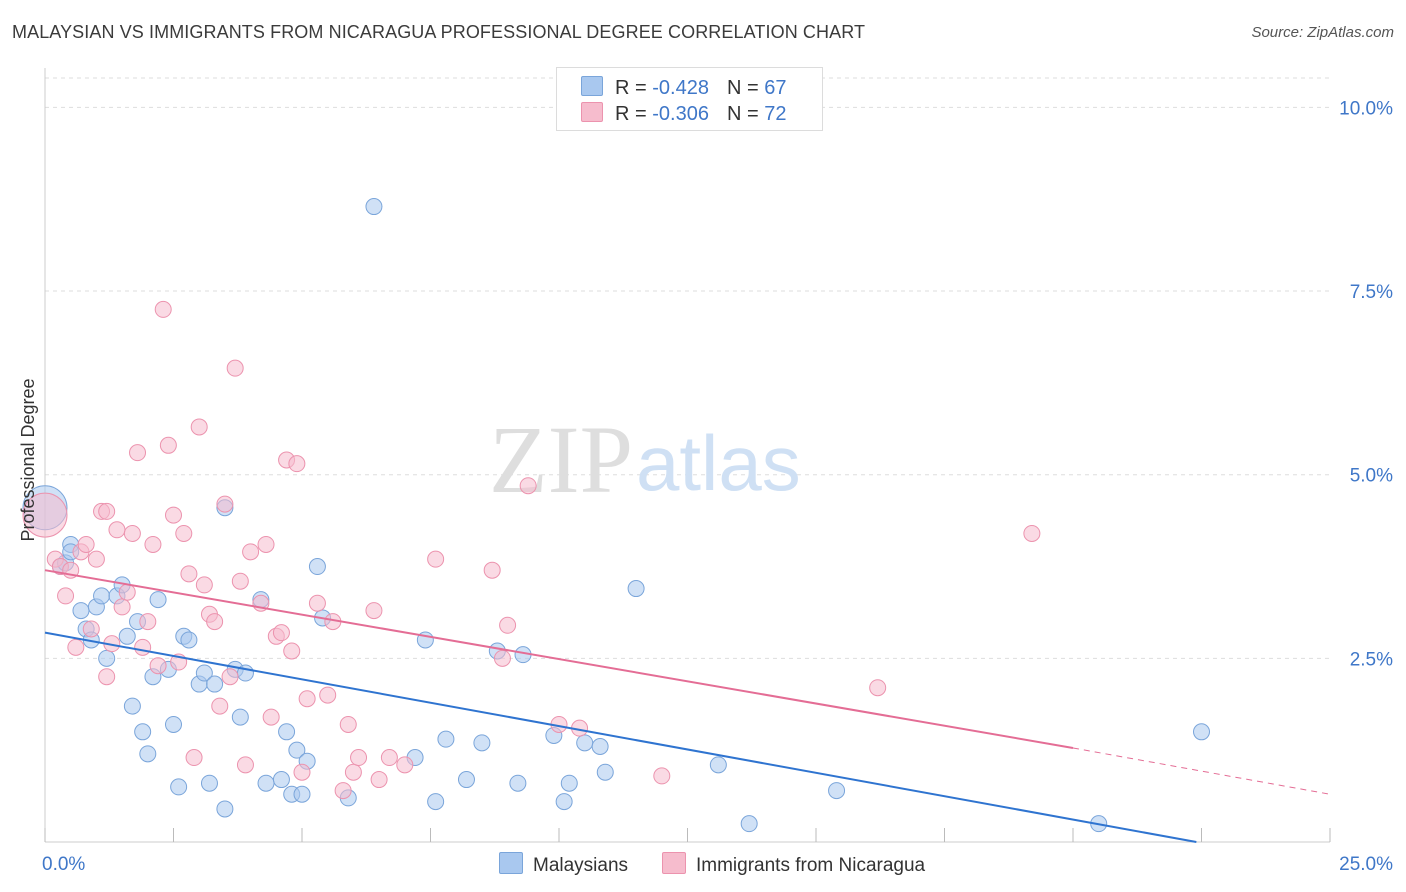 This screenshot has width=1406, height=892. What do you see at coordinates (559, 659) in the screenshot?
I see `trend-line` at bounding box center [559, 659].